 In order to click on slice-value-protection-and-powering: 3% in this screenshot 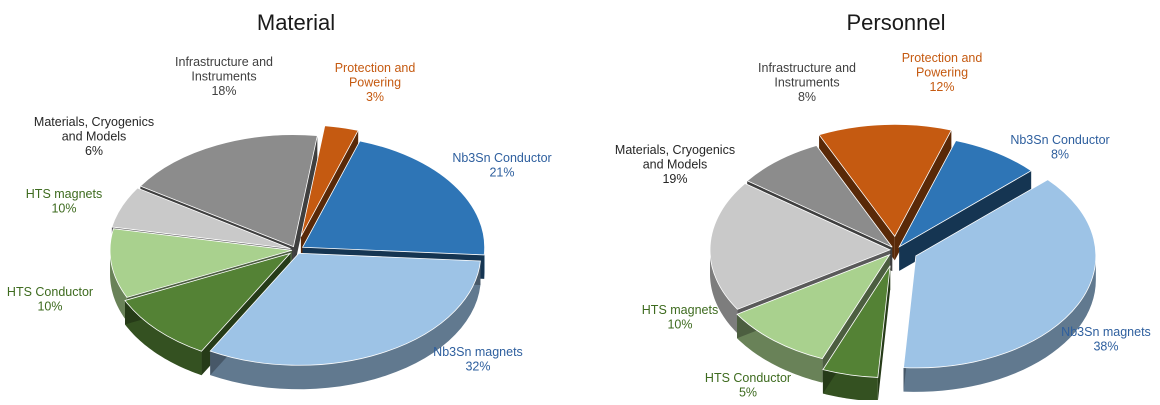, I will do `click(375, 97)`.